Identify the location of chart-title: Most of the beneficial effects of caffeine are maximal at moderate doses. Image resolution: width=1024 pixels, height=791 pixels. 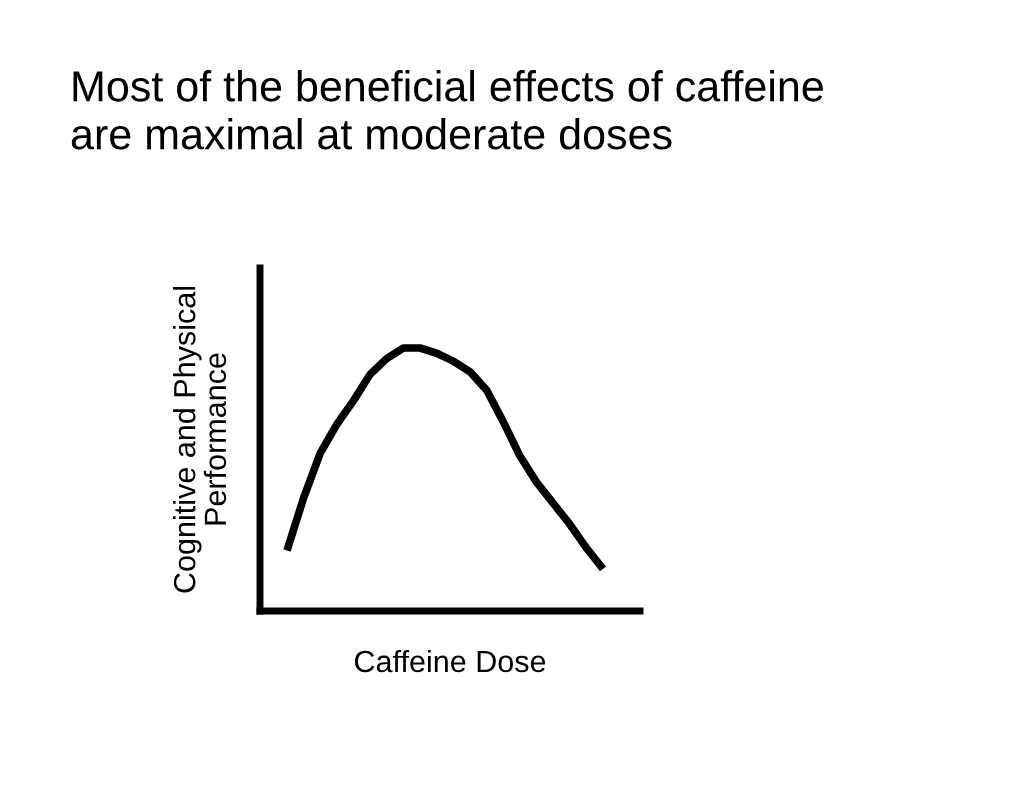
(447, 110).